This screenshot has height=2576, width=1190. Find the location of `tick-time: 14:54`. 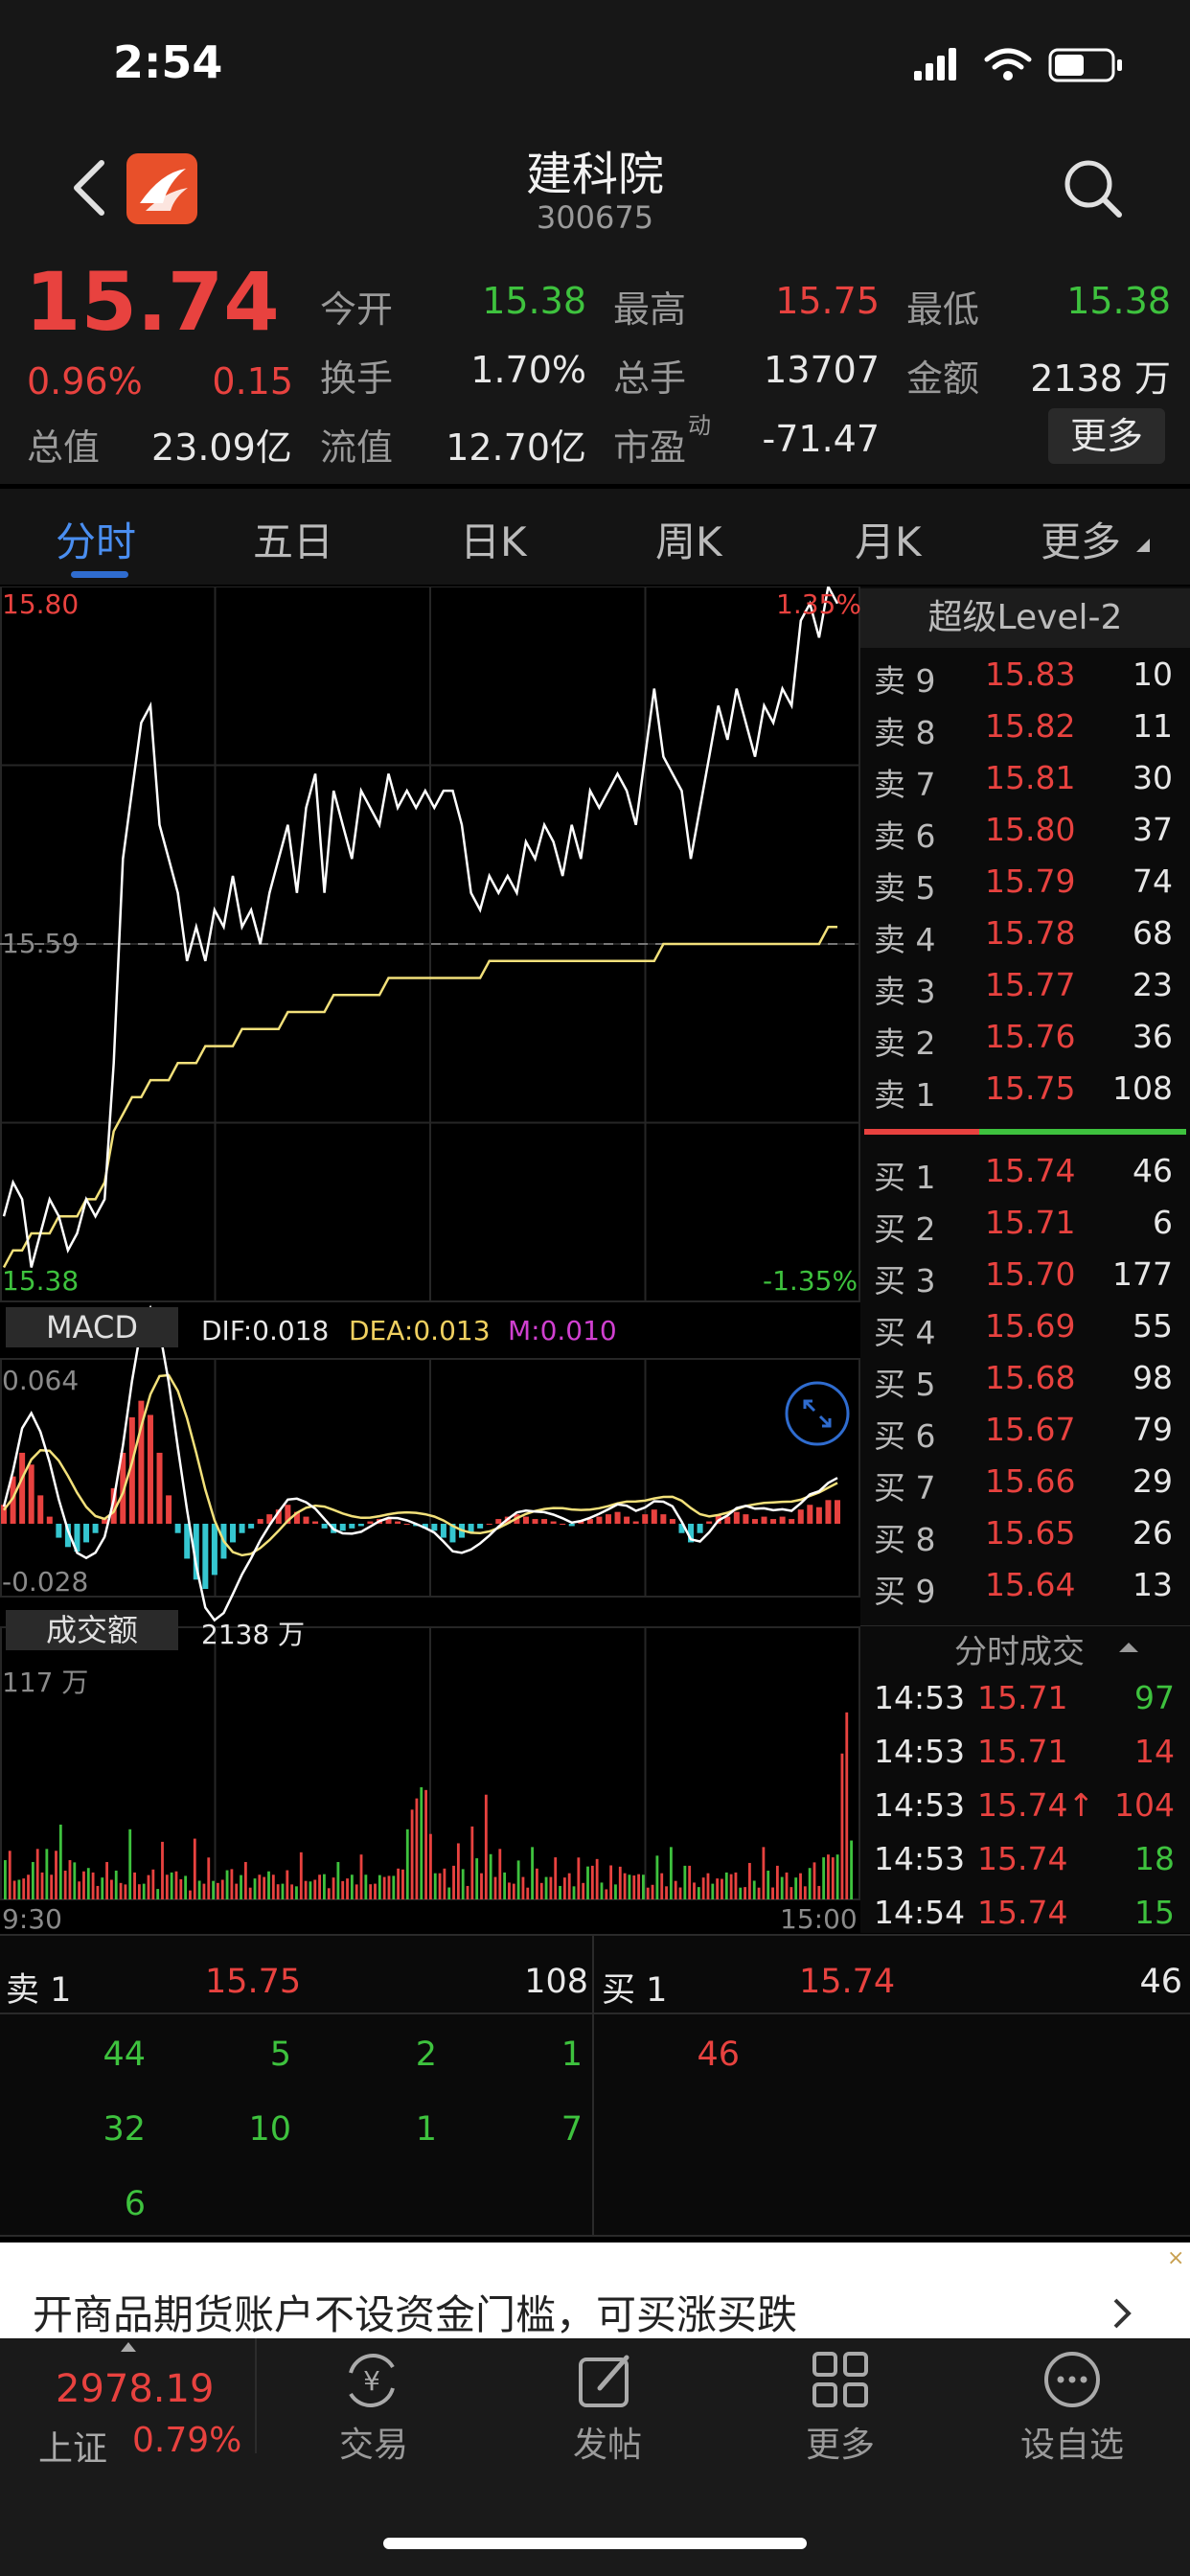

tick-time: 14:54 is located at coordinates (920, 1912).